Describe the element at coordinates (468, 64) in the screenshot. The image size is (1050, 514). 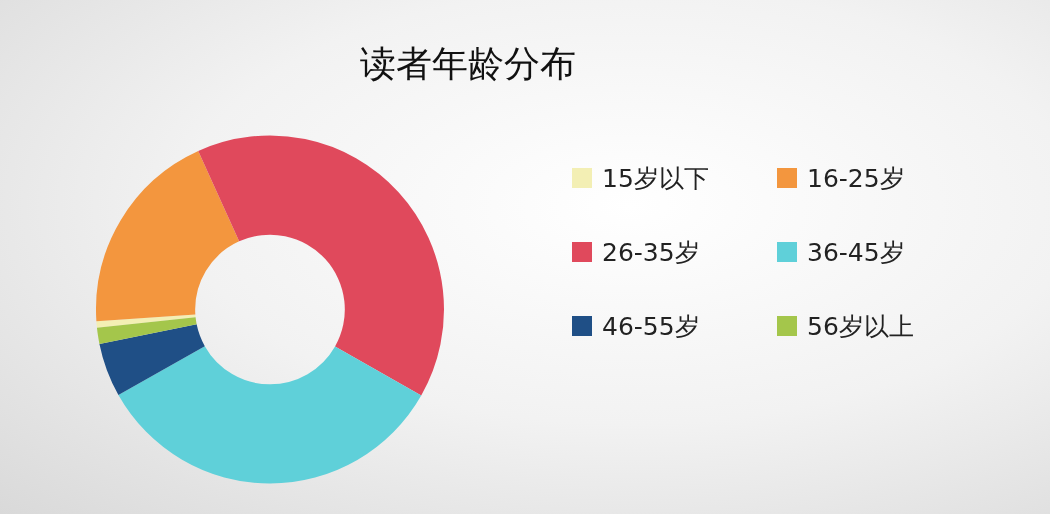
I see `chart-title: 读者年龄分布` at that location.